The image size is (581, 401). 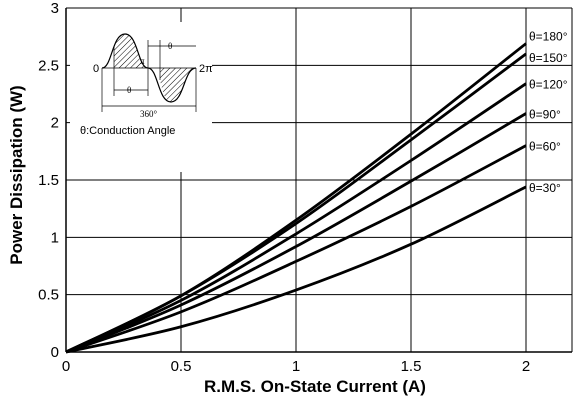 I want to click on x-tick-label: 2, so click(x=526, y=366).